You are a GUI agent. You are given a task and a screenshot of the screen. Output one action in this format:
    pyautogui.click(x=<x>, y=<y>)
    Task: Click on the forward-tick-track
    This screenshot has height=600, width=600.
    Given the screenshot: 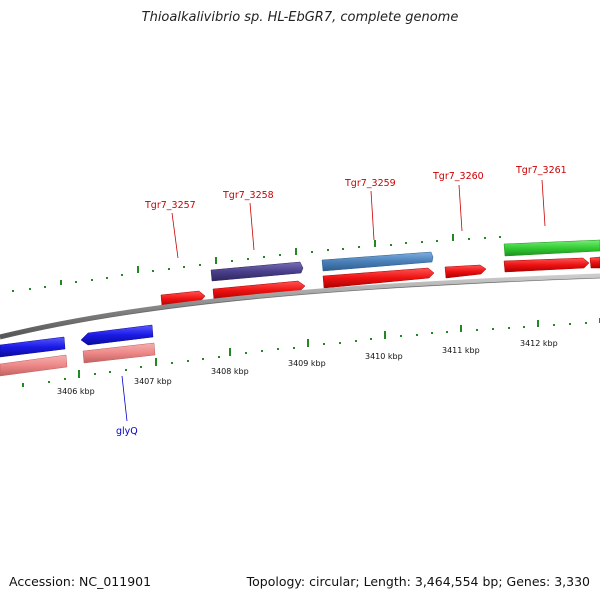 What is the action you would take?
    pyautogui.click(x=256, y=263)
    